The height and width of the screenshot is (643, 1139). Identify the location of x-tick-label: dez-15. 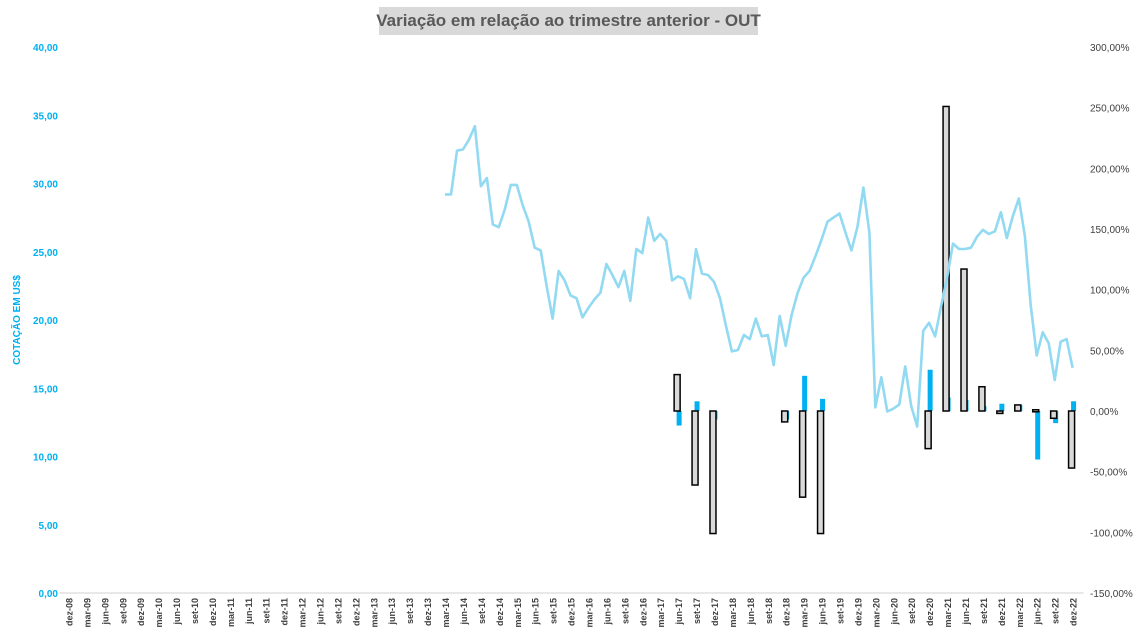
(572, 612).